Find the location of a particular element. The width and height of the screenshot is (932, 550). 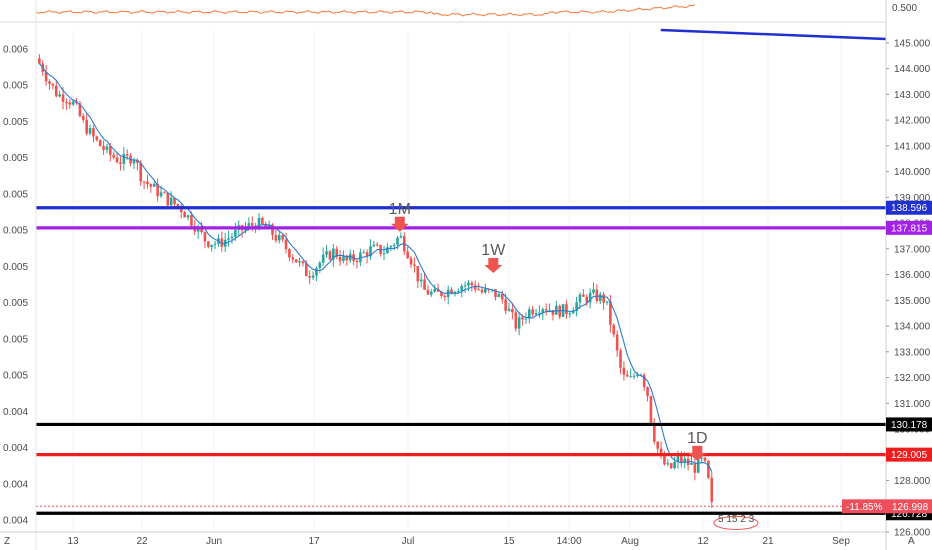

x-tick-label: Sep is located at coordinates (841, 541).